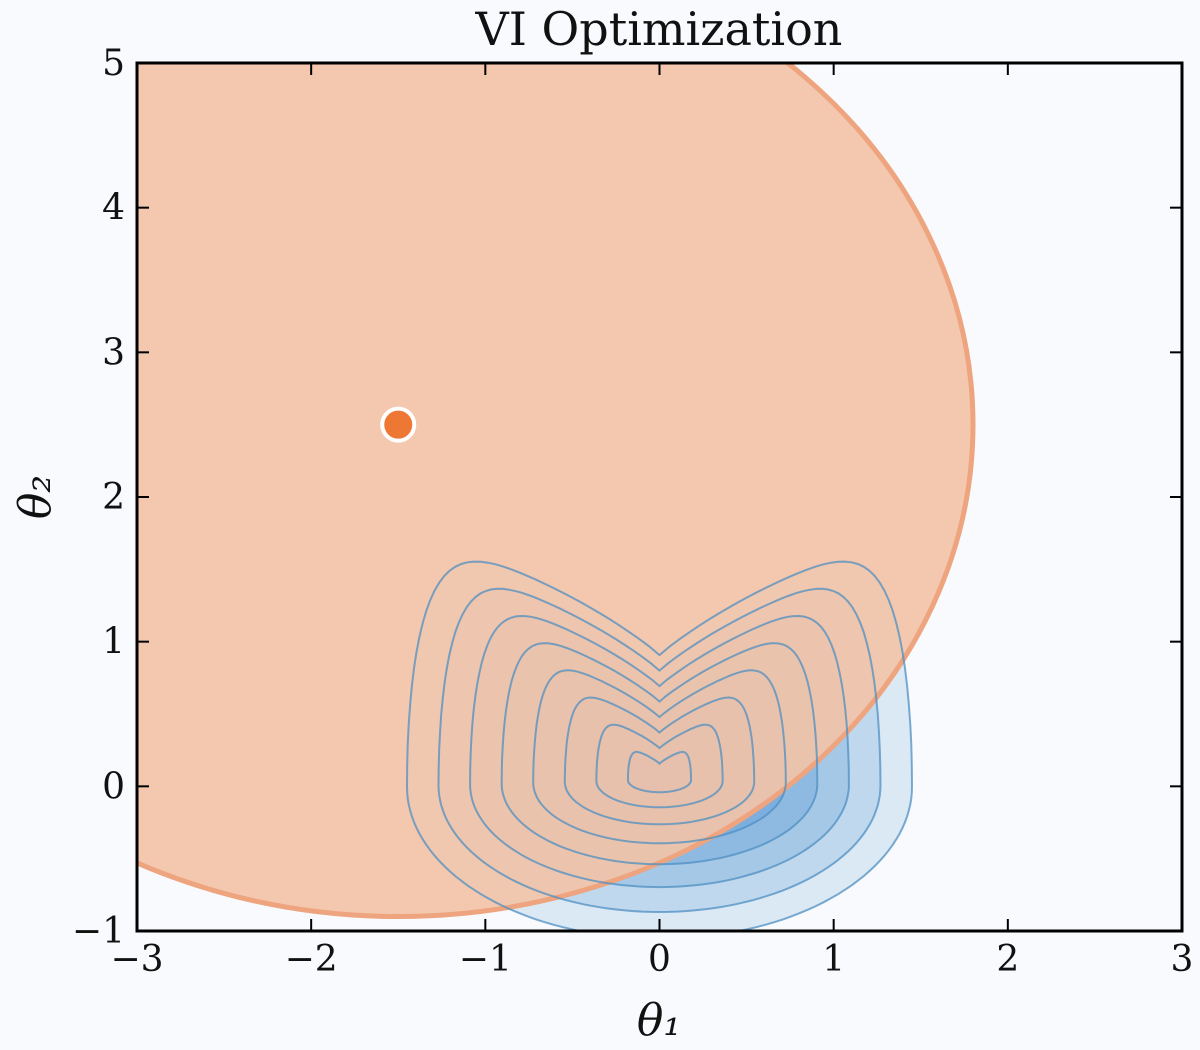 The width and height of the screenshot is (1200, 1050). Describe the element at coordinates (113, 497) in the screenshot. I see `y-tick-label: 2` at that location.